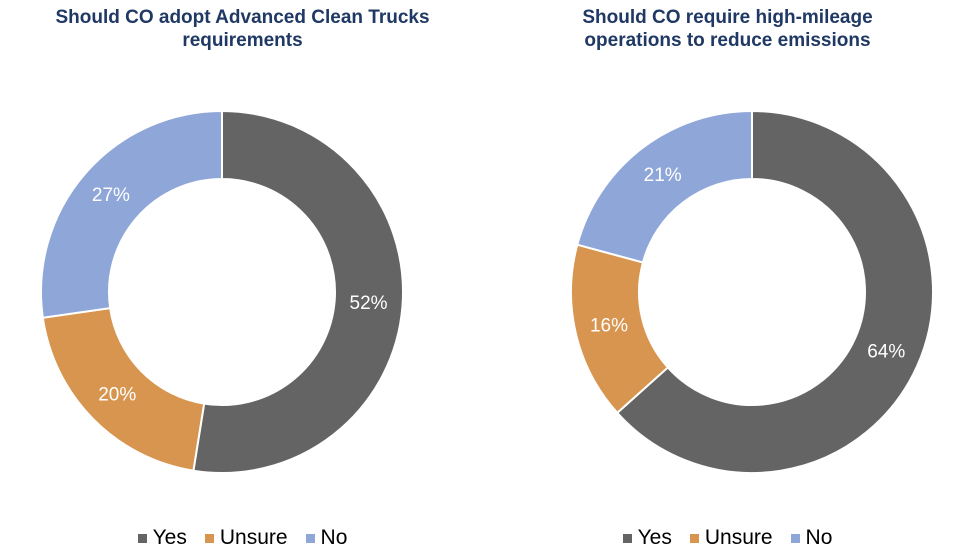  I want to click on chart-title-line-1: Should CO require high-mileage, so click(727, 17).